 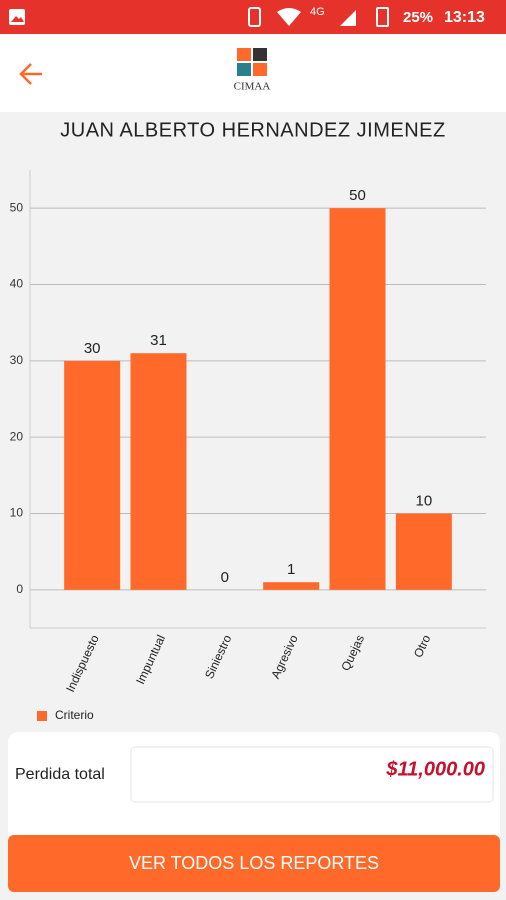 I want to click on status-bar, so click(x=253, y=17).